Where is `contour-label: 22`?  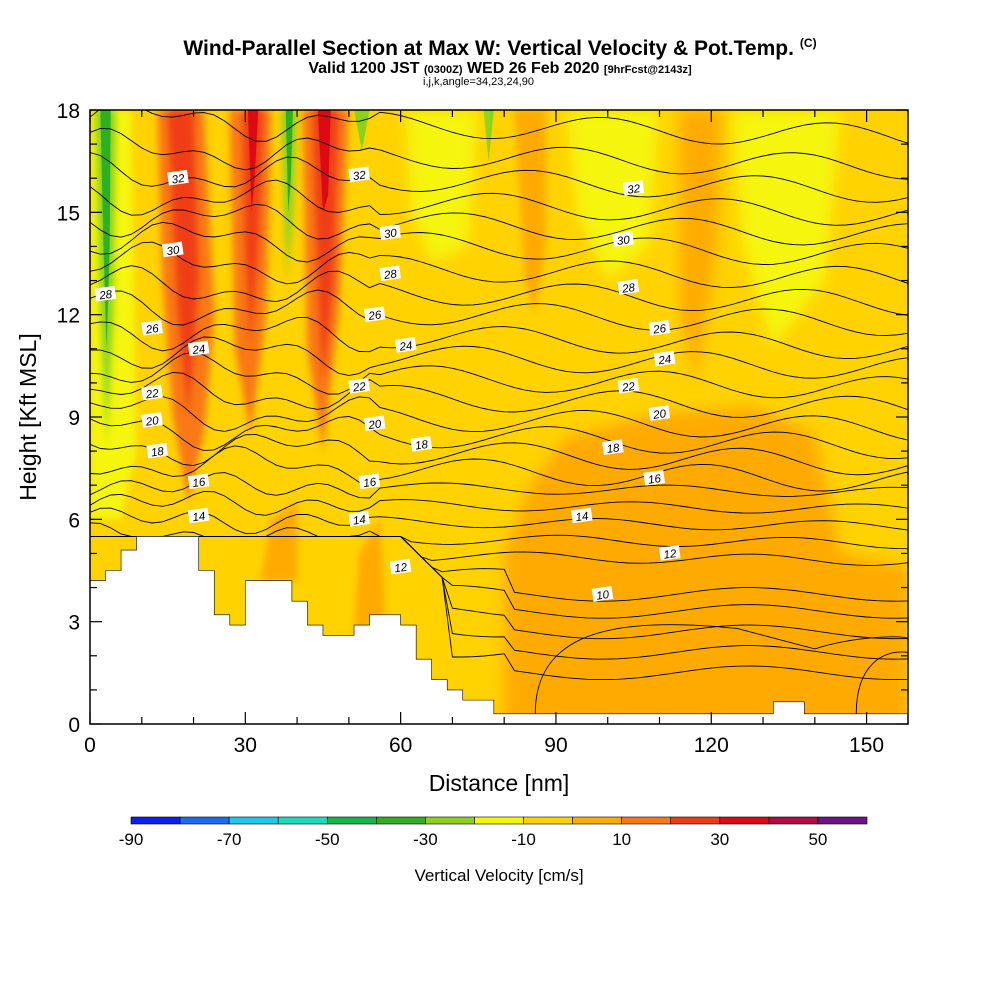 contour-label: 22 is located at coordinates (628, 386).